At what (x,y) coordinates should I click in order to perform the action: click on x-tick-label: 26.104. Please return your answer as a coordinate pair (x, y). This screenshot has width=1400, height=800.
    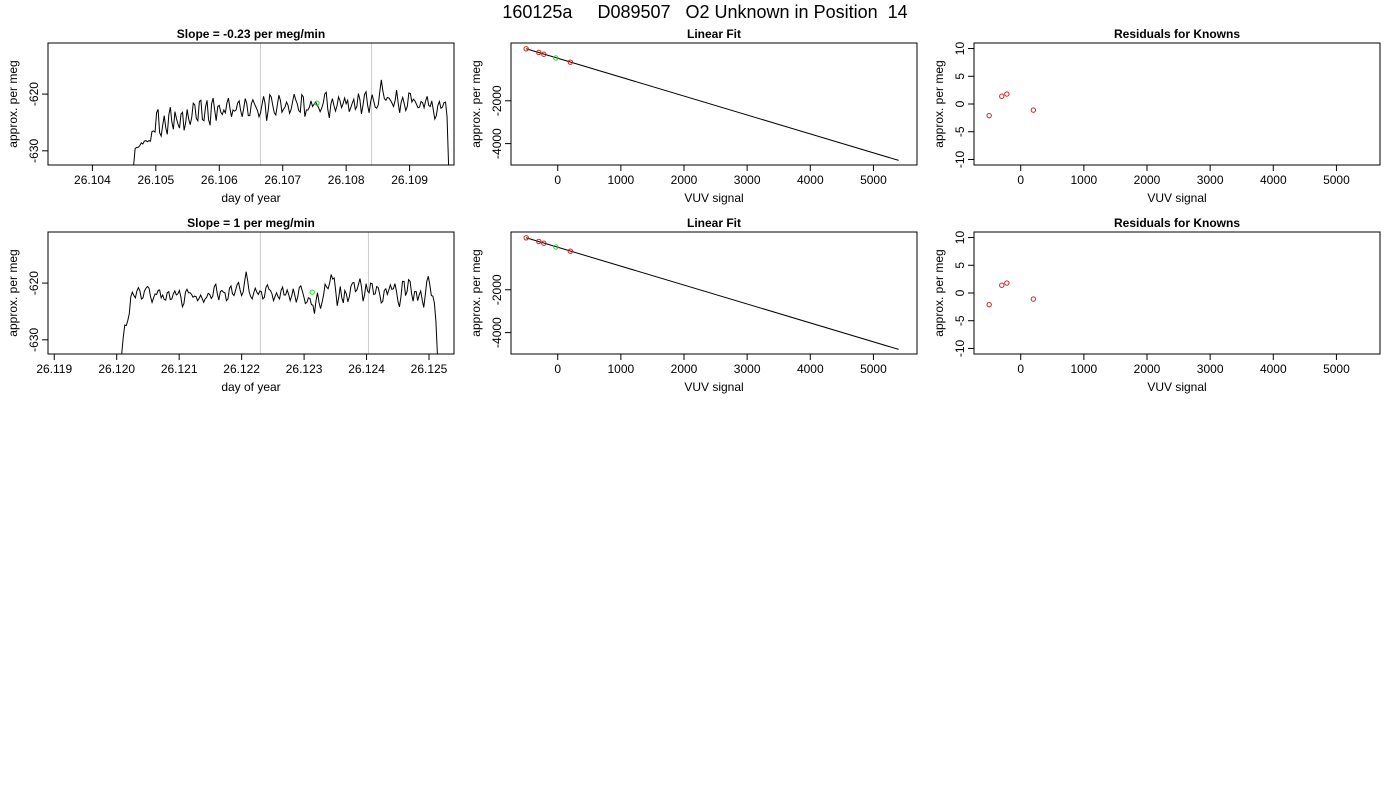
    Looking at the image, I should click on (92, 180).